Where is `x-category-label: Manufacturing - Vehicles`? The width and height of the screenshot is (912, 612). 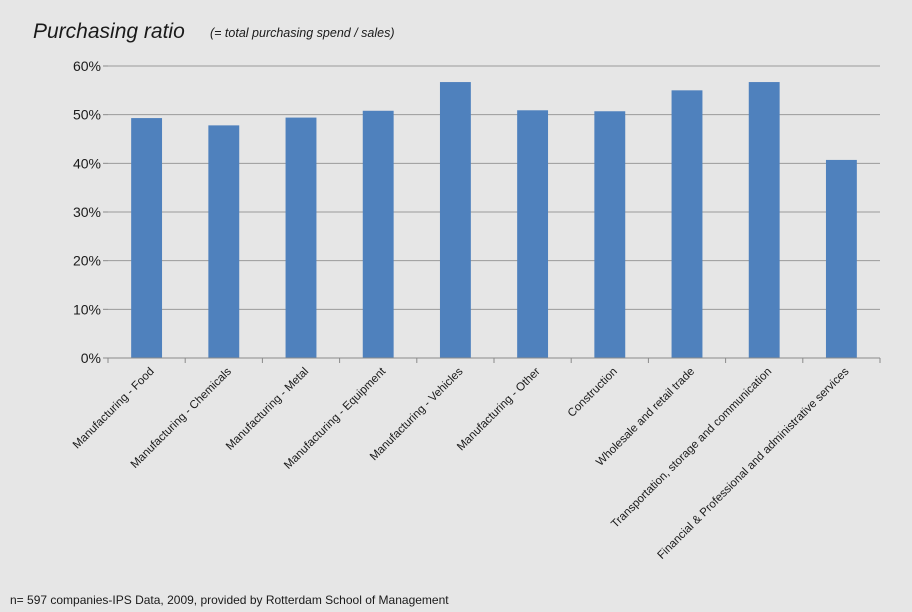 x-category-label: Manufacturing - Vehicles is located at coordinates (417, 414).